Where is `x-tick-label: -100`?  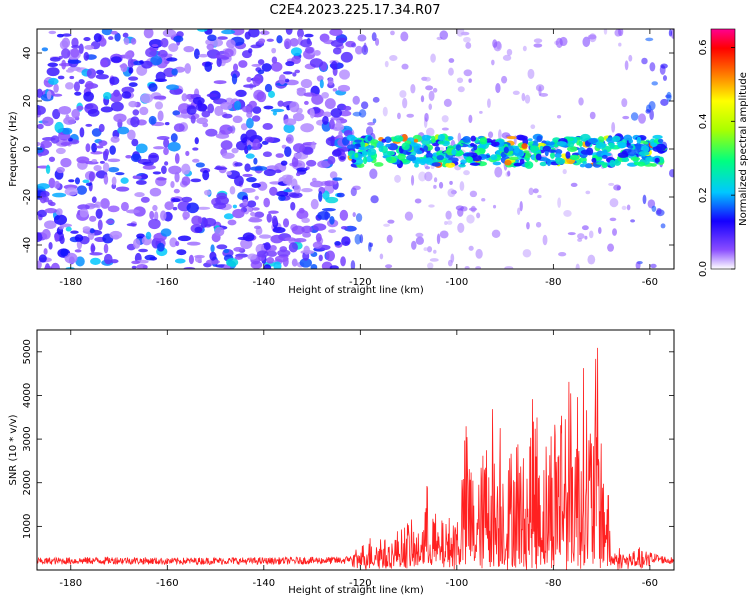
x-tick-label: -100 is located at coordinates (456, 282).